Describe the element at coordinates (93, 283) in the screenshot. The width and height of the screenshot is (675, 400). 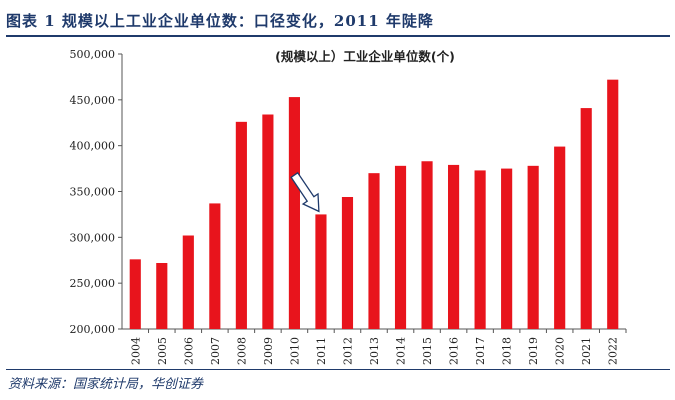
I see `y-tick-label: 250,000` at that location.